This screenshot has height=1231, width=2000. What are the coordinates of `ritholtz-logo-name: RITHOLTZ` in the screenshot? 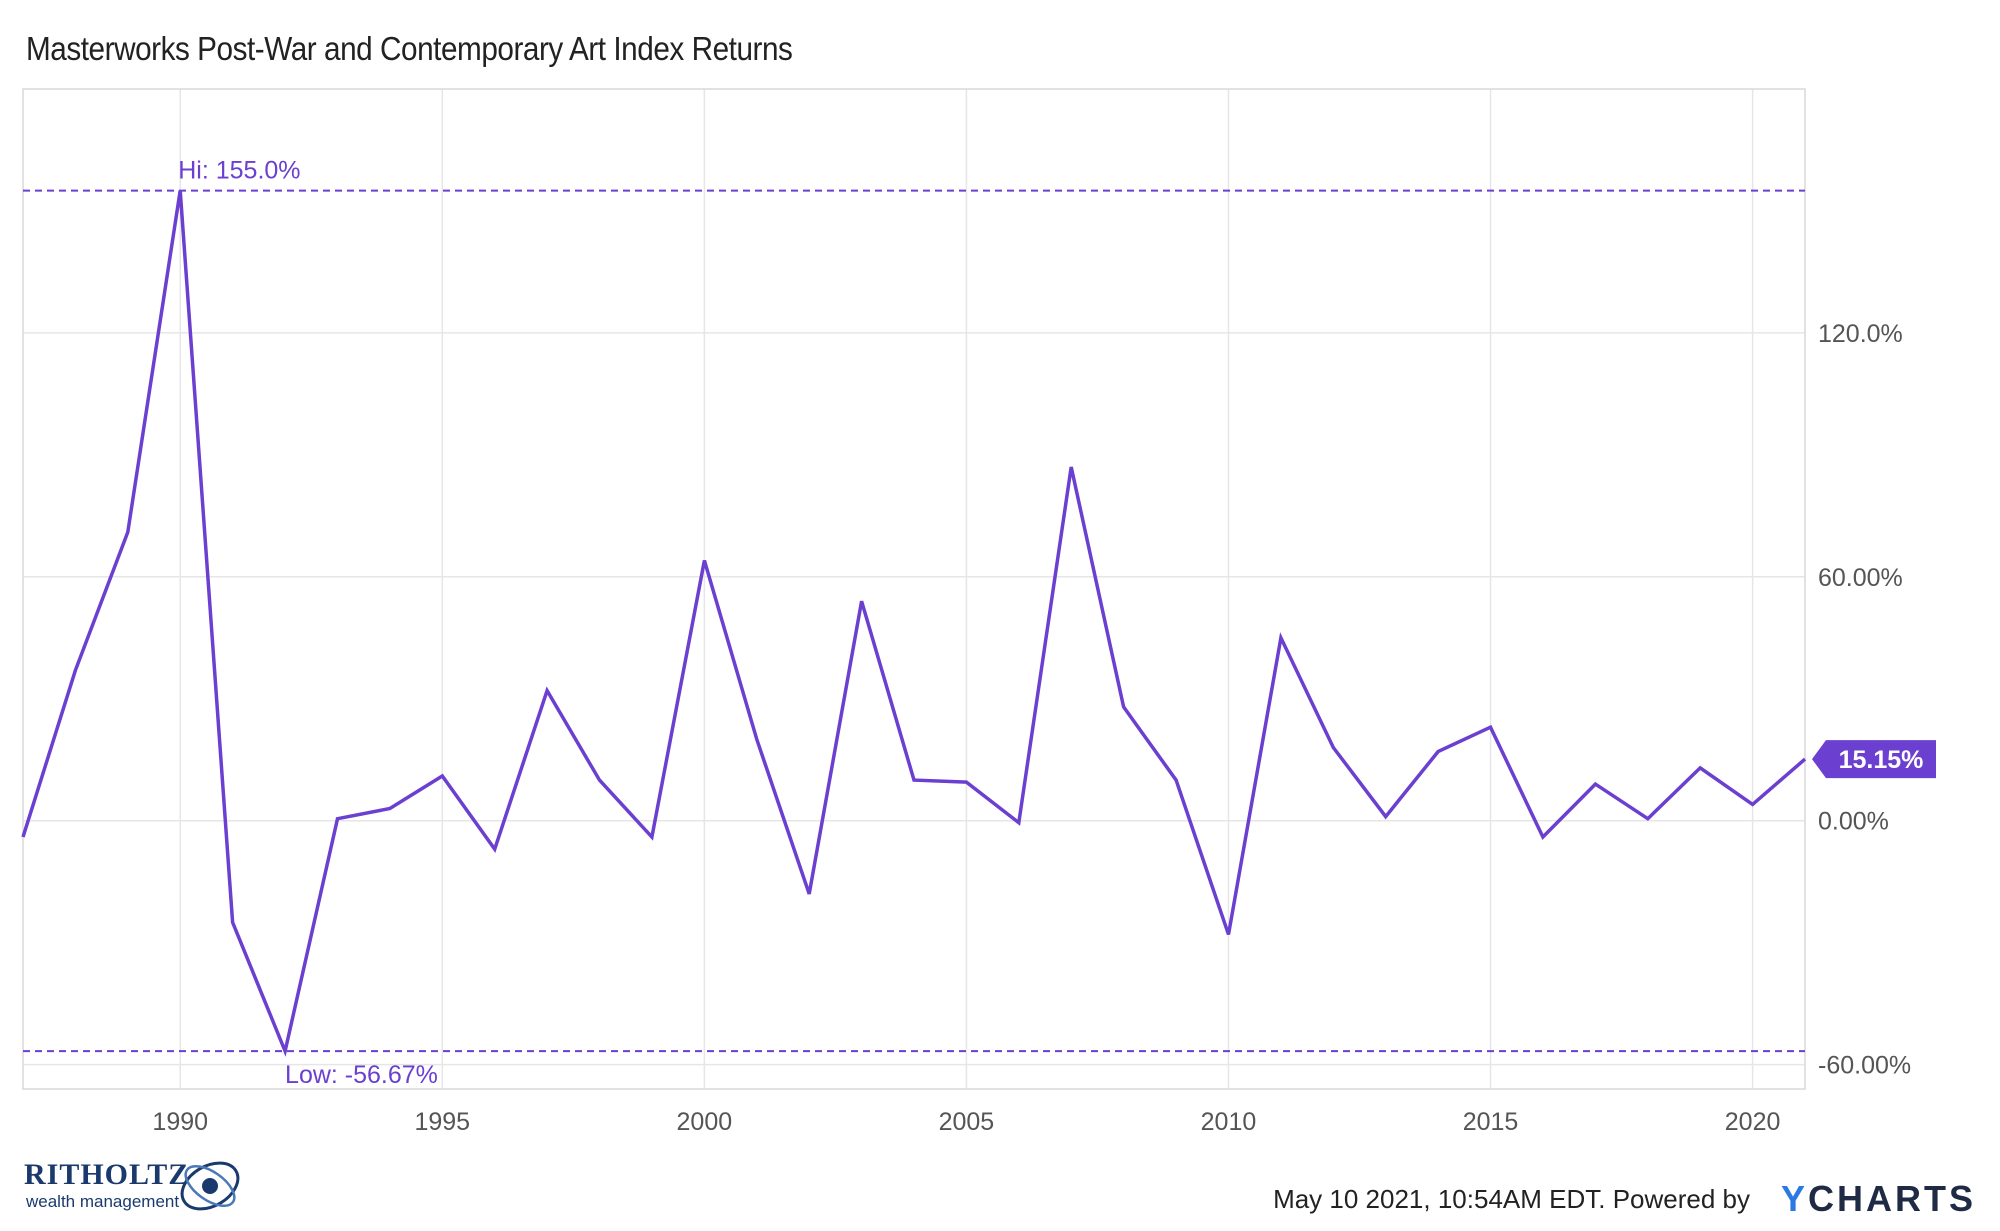 It's located at (107, 1174).